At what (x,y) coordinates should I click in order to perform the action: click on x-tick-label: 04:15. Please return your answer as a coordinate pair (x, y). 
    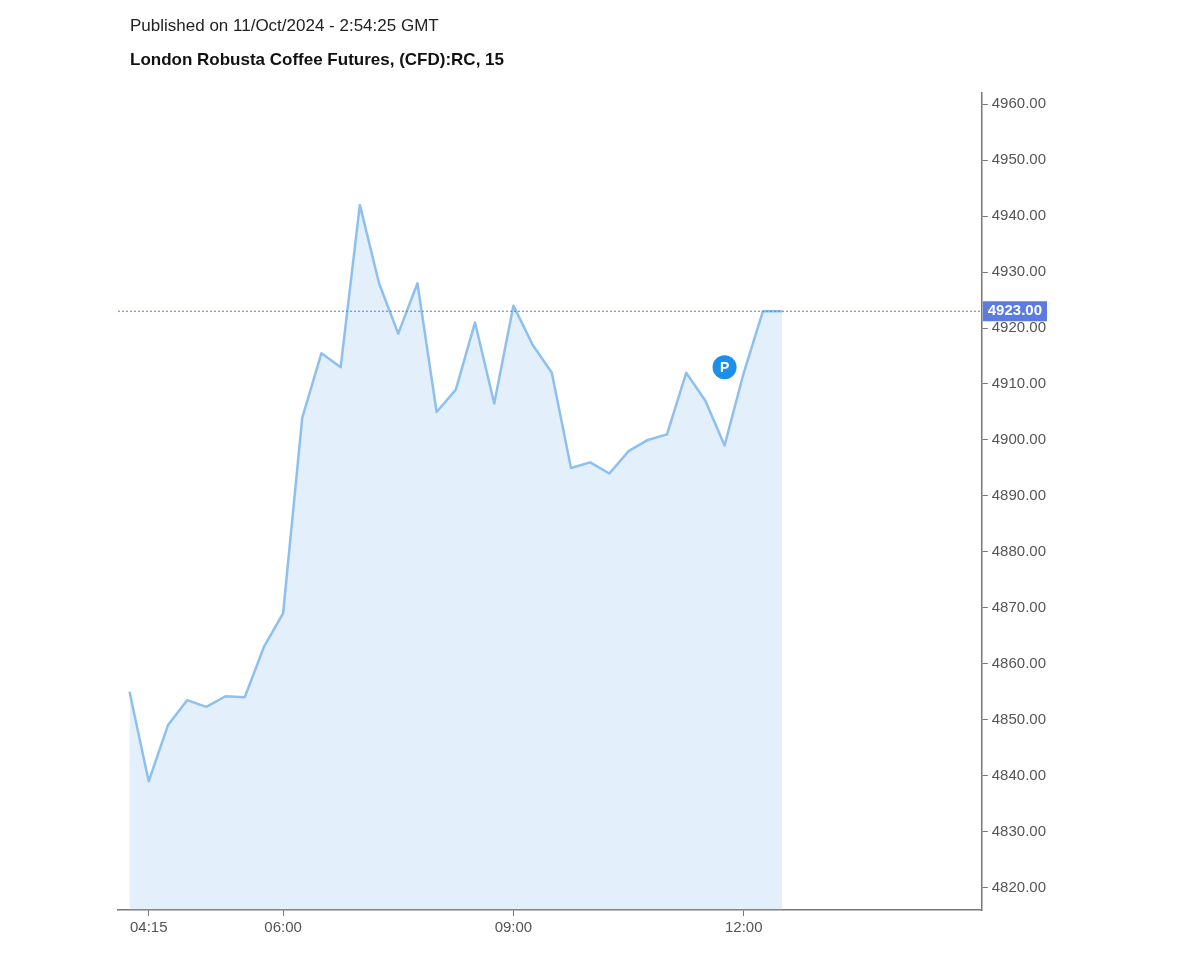
    Looking at the image, I should click on (148, 927).